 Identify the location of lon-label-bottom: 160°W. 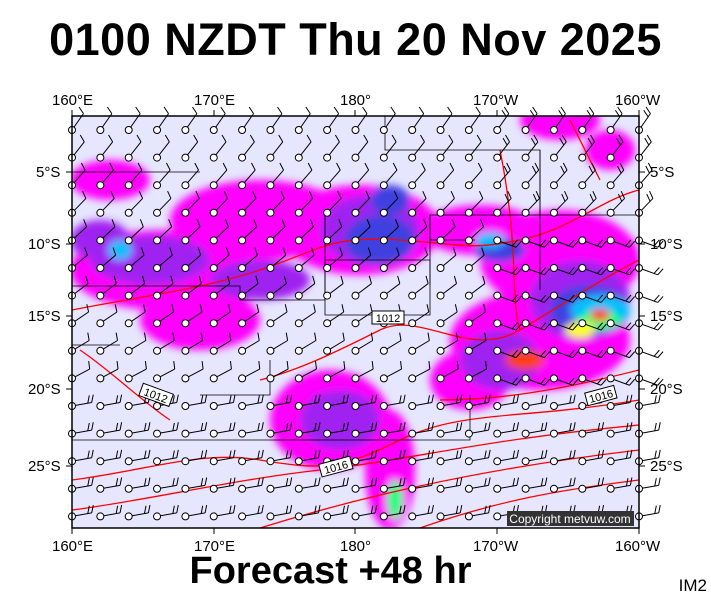
(638, 546).